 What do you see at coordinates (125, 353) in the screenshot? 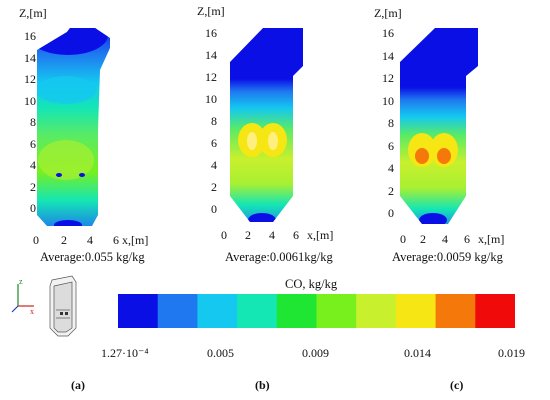
I see `colorbar-tick-min: 1.27·10⁻⁴` at bounding box center [125, 353].